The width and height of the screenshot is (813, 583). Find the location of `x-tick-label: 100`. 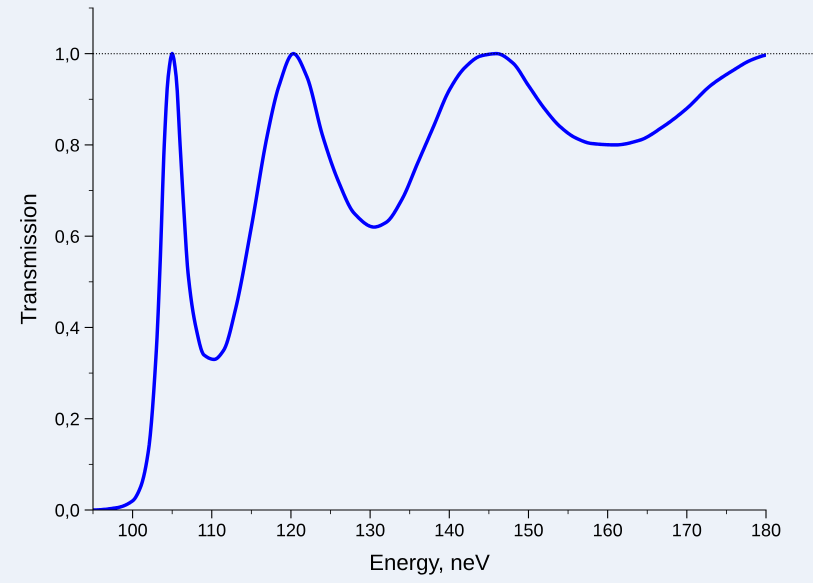

x-tick-label: 100 is located at coordinates (132, 530).